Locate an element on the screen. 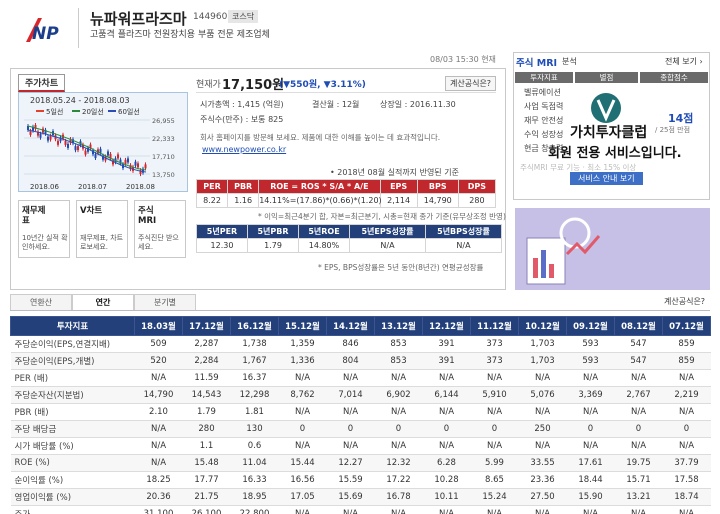 The image size is (720, 514). mri-panel is located at coordinates (611, 126).